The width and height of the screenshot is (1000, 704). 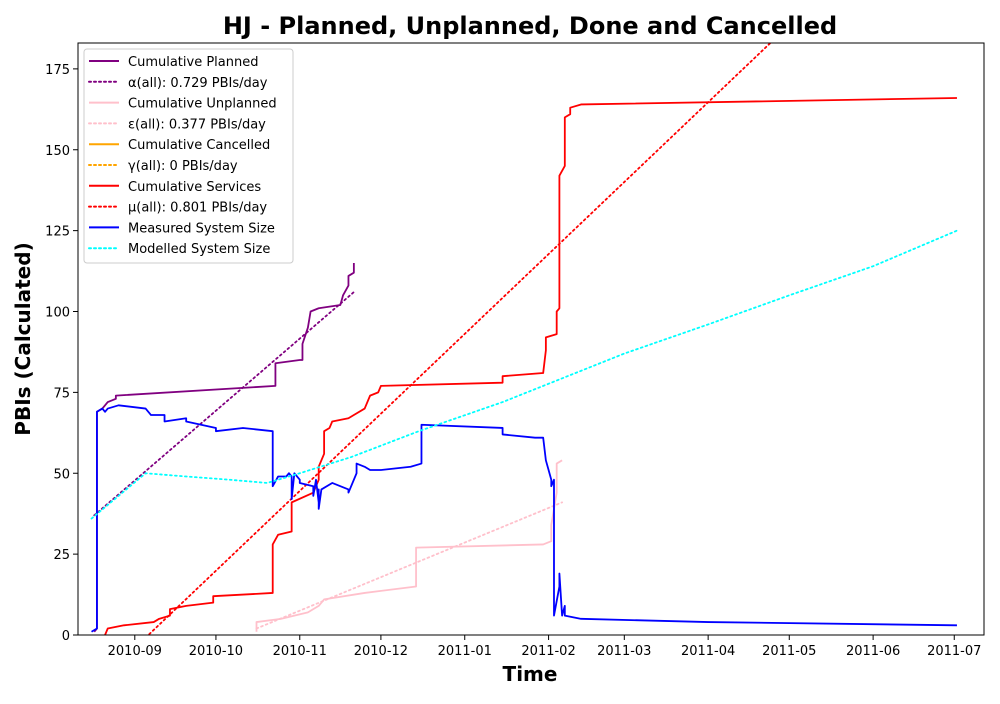 I want to click on legend-label: Cumulative Cancelled, so click(x=199, y=145).